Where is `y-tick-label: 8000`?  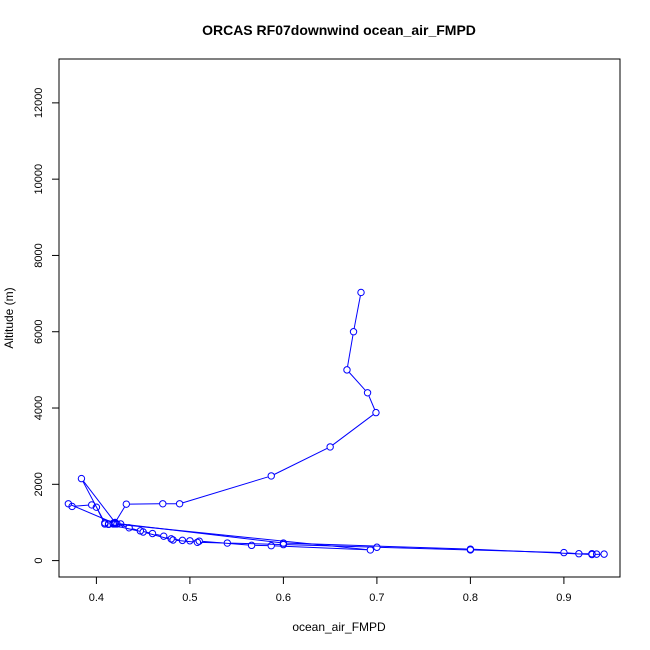
y-tick-label: 8000 is located at coordinates (39, 255).